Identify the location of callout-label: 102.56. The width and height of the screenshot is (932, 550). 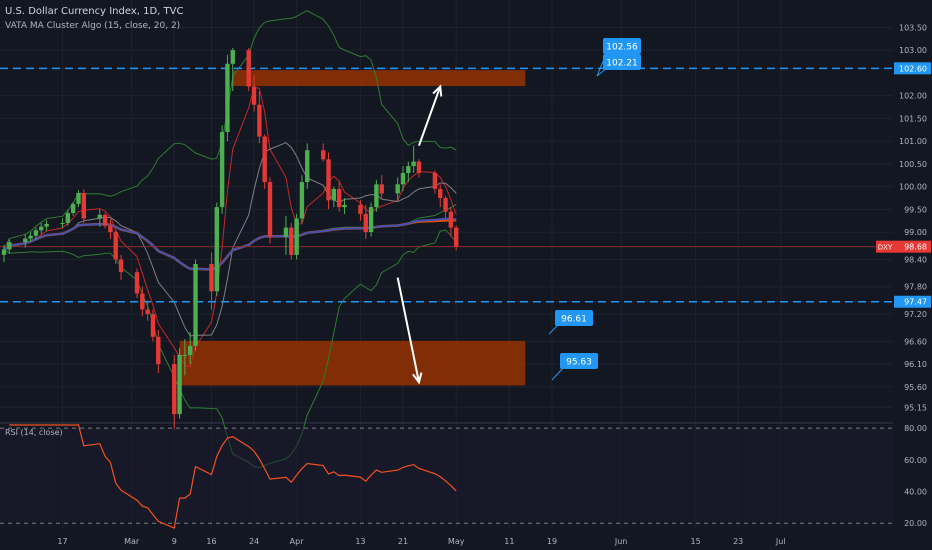
(622, 48).